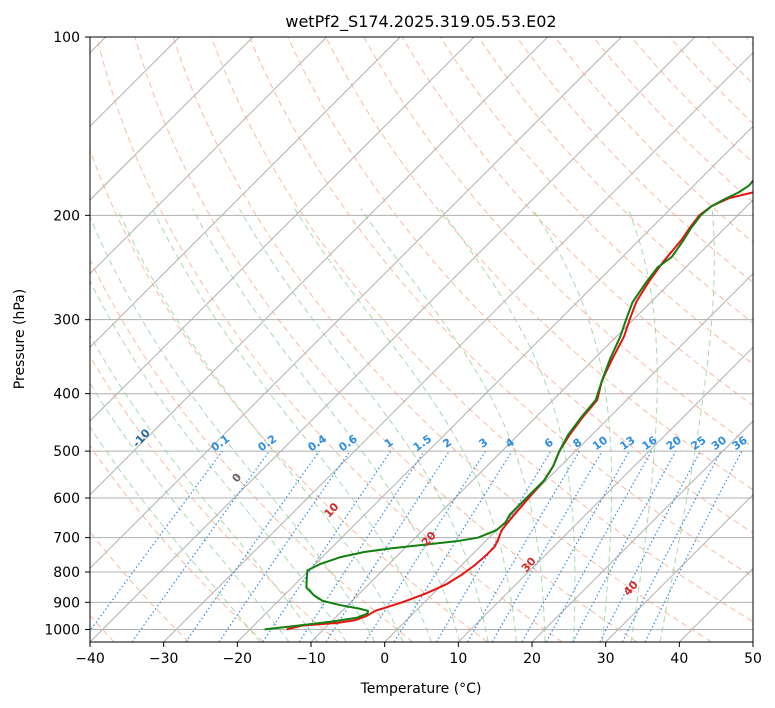  Describe the element at coordinates (172, 119) in the screenshot. I see `isotherm--100` at that location.